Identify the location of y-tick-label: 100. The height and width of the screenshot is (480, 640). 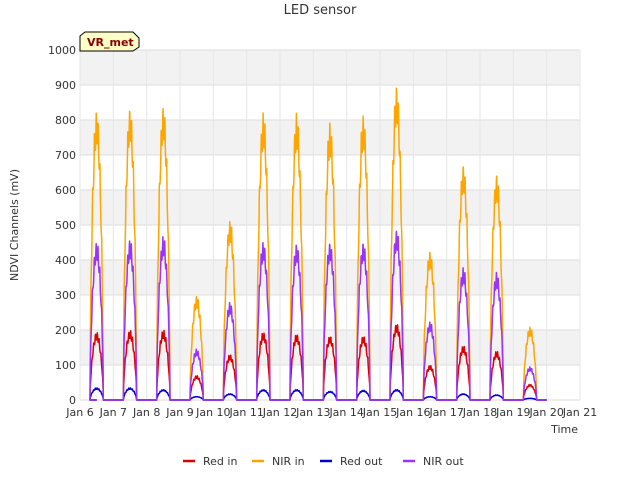
(65, 365).